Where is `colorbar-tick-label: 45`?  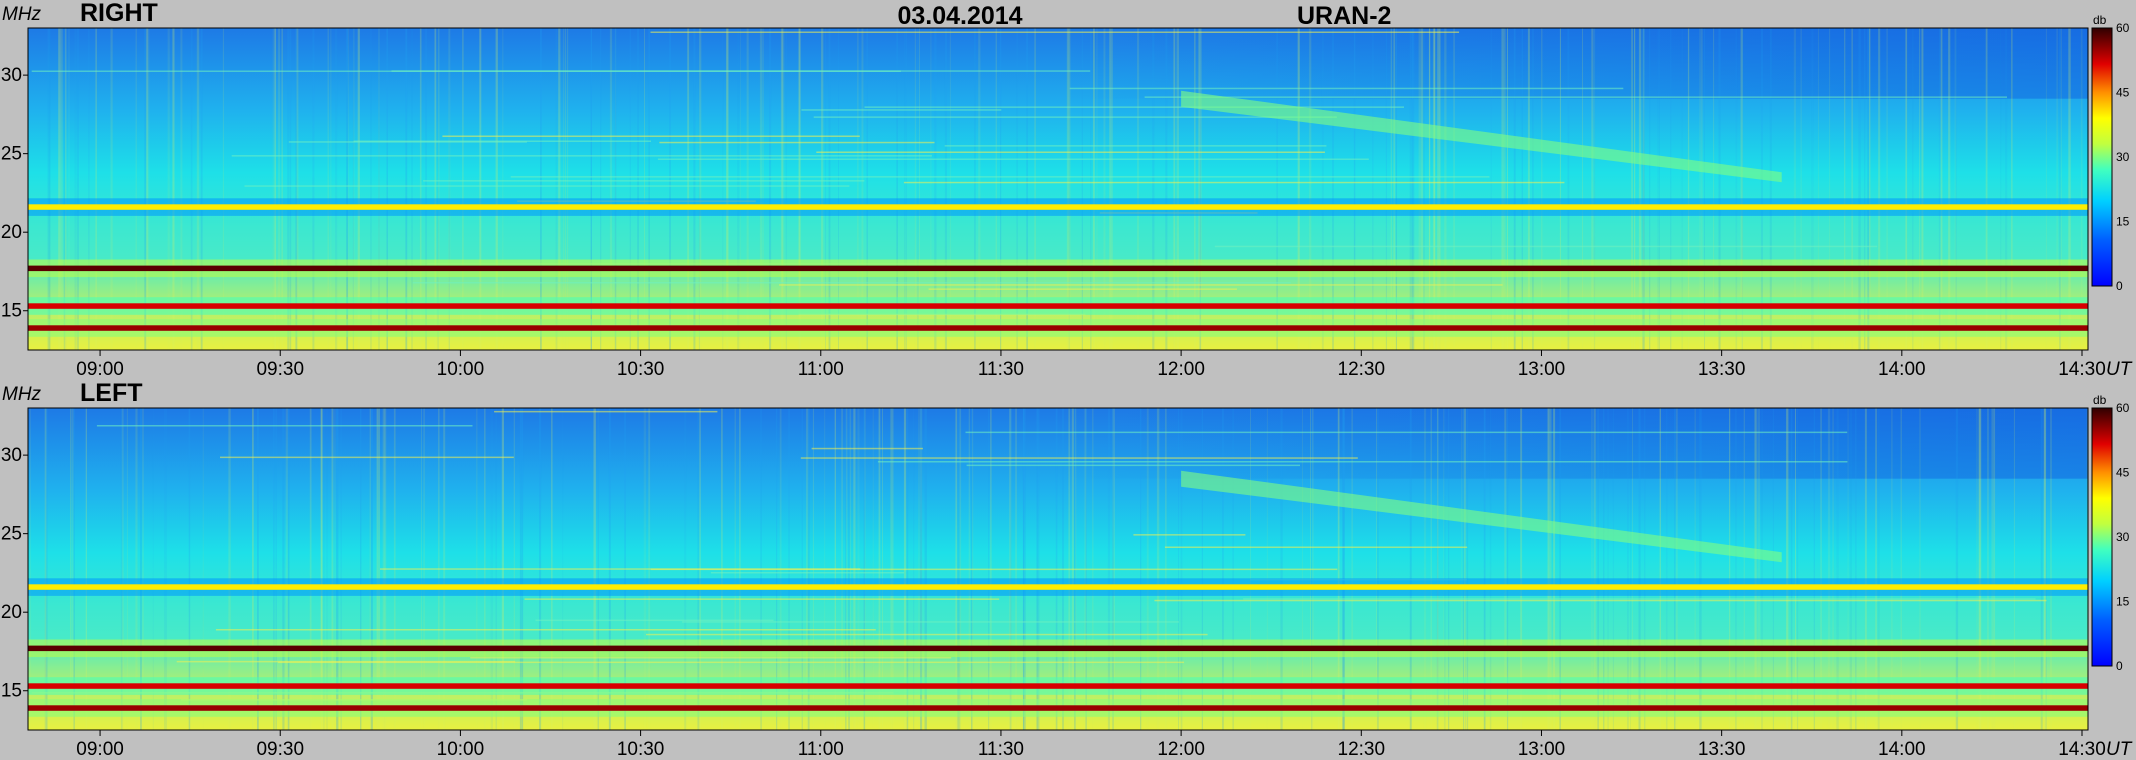
colorbar-tick-label: 45 is located at coordinates (2123, 473).